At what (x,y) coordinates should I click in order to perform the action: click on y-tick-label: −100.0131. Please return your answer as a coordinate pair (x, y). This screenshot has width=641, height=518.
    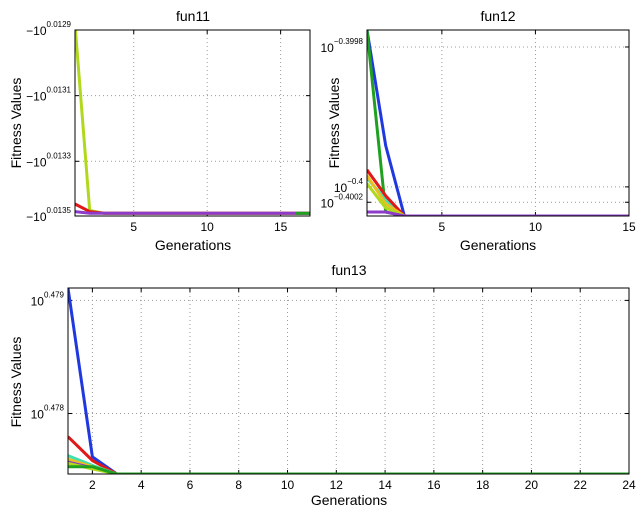
    Looking at the image, I should click on (48, 95).